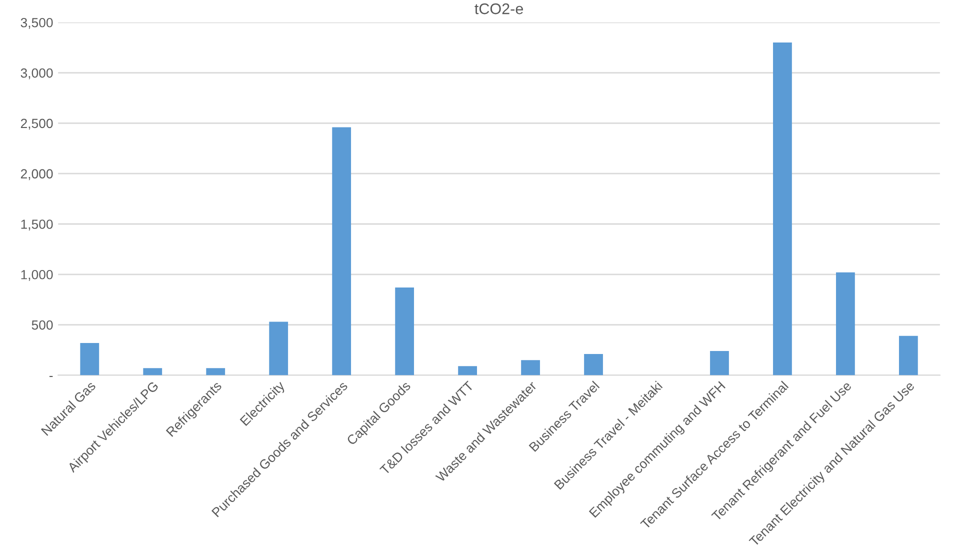  Describe the element at coordinates (42, 325) in the screenshot. I see `y-tick-label: 500` at that location.